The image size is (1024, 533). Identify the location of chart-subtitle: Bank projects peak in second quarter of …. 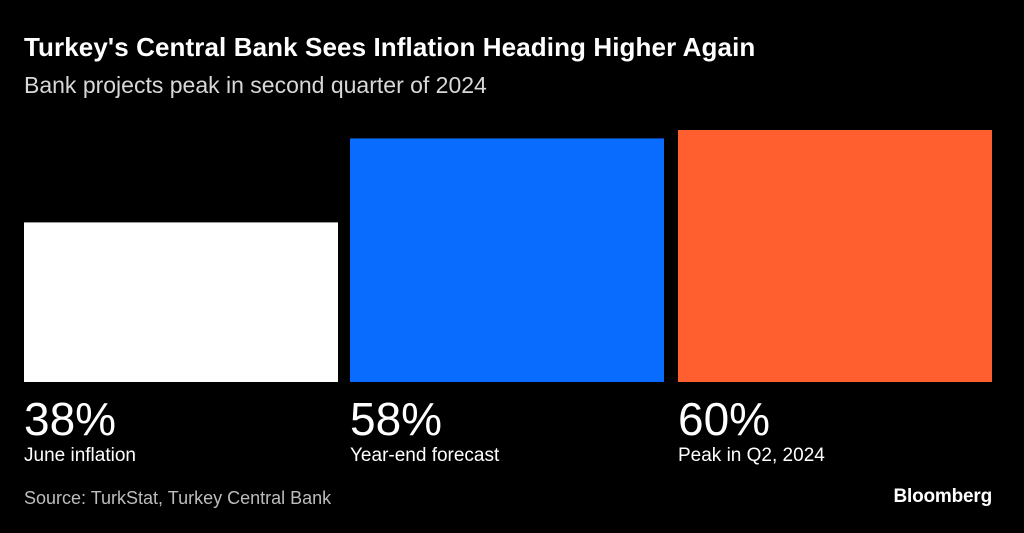
(255, 85).